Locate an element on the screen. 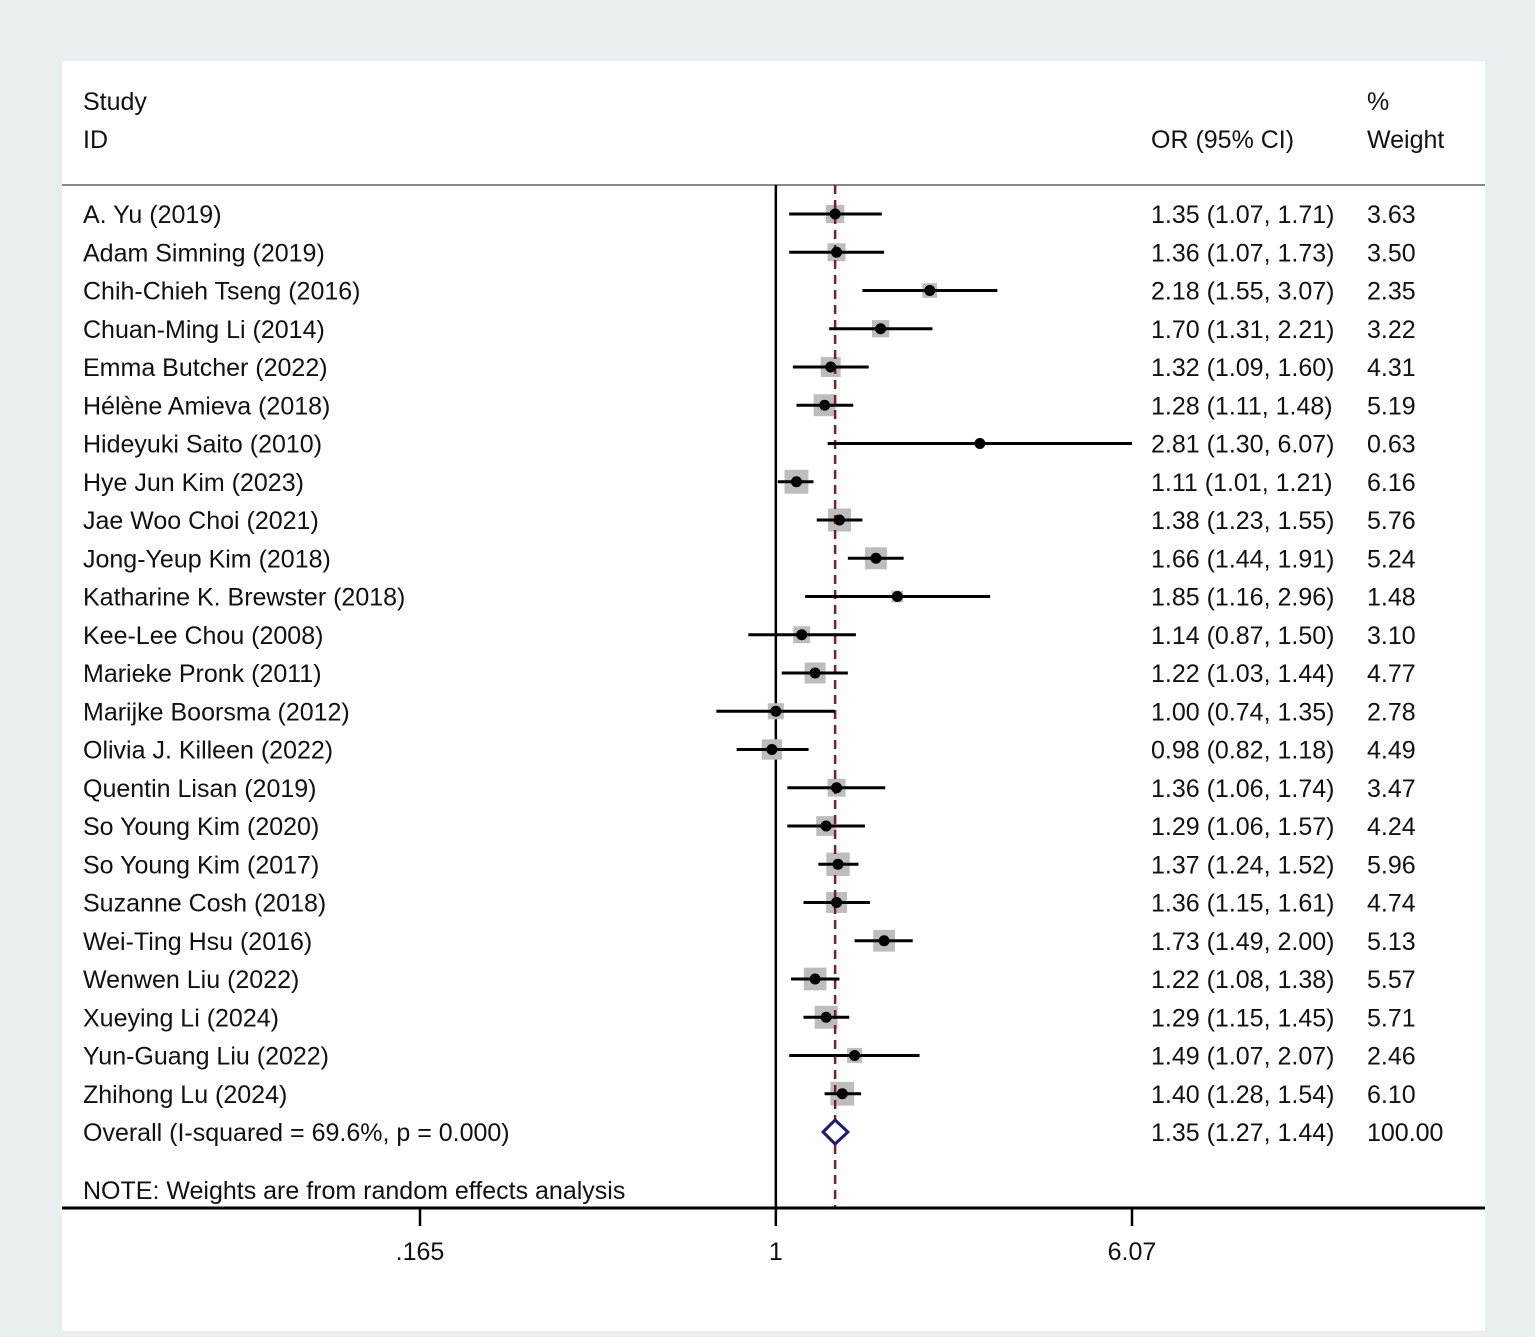 This screenshot has width=1535, height=1337. study-label: Chih-Chieh Tseng (2016) is located at coordinates (221, 292).